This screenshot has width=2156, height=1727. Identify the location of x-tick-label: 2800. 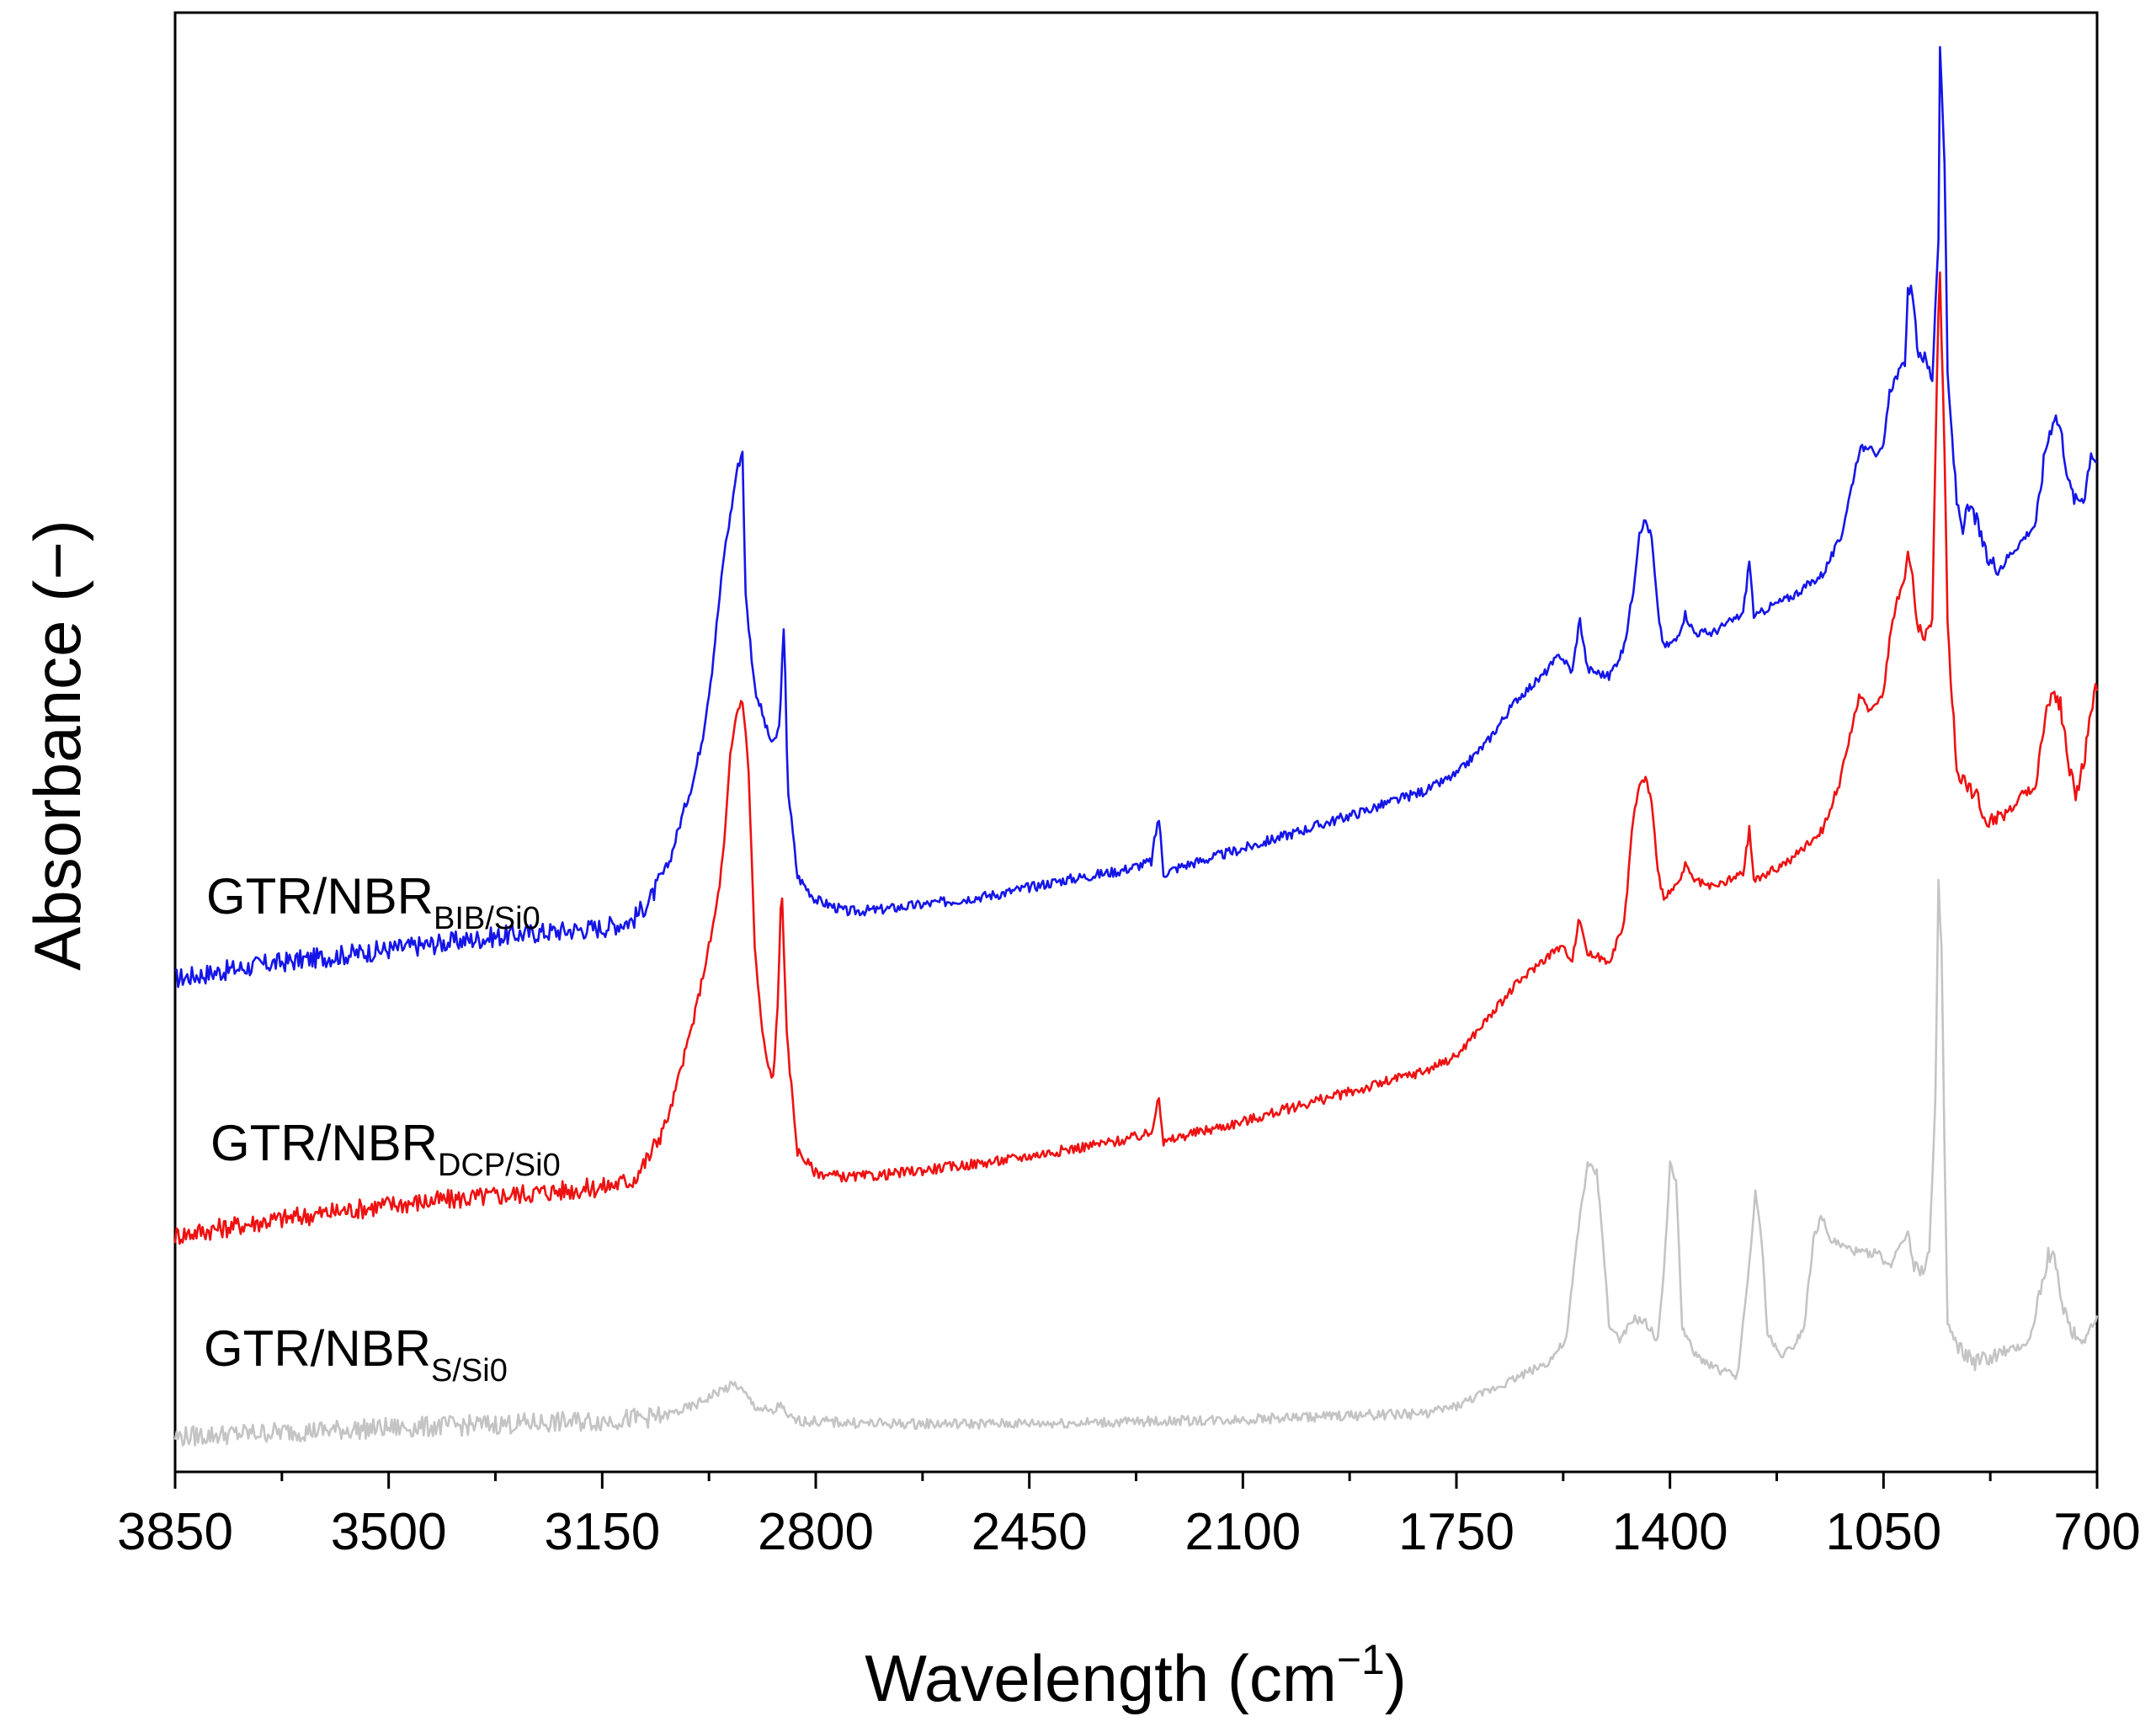
(816, 1532).